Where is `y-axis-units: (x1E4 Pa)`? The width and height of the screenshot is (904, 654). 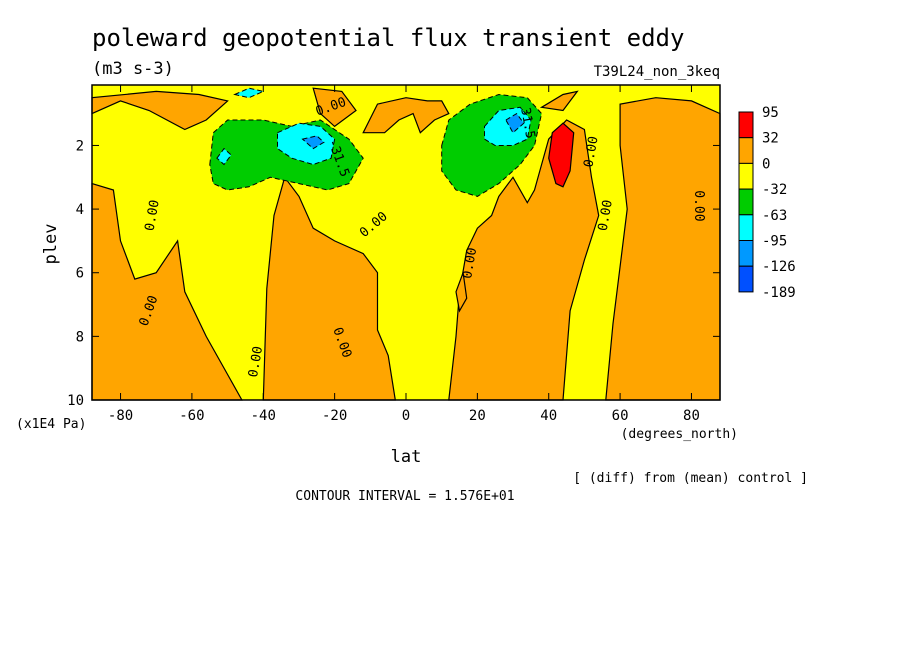 y-axis-units: (x1E4 Pa) is located at coordinates (51, 424).